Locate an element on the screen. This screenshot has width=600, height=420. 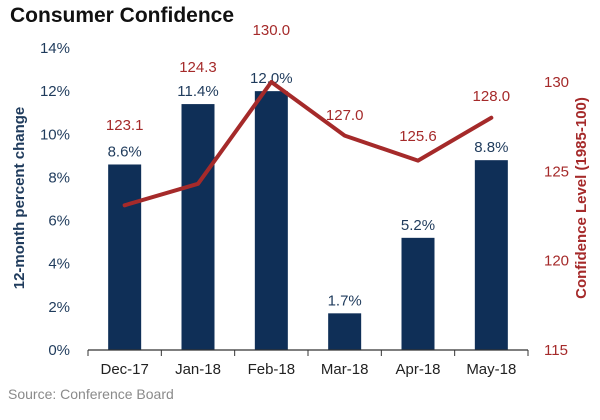
y-left-tick-label: 12% is located at coordinates (55, 91).